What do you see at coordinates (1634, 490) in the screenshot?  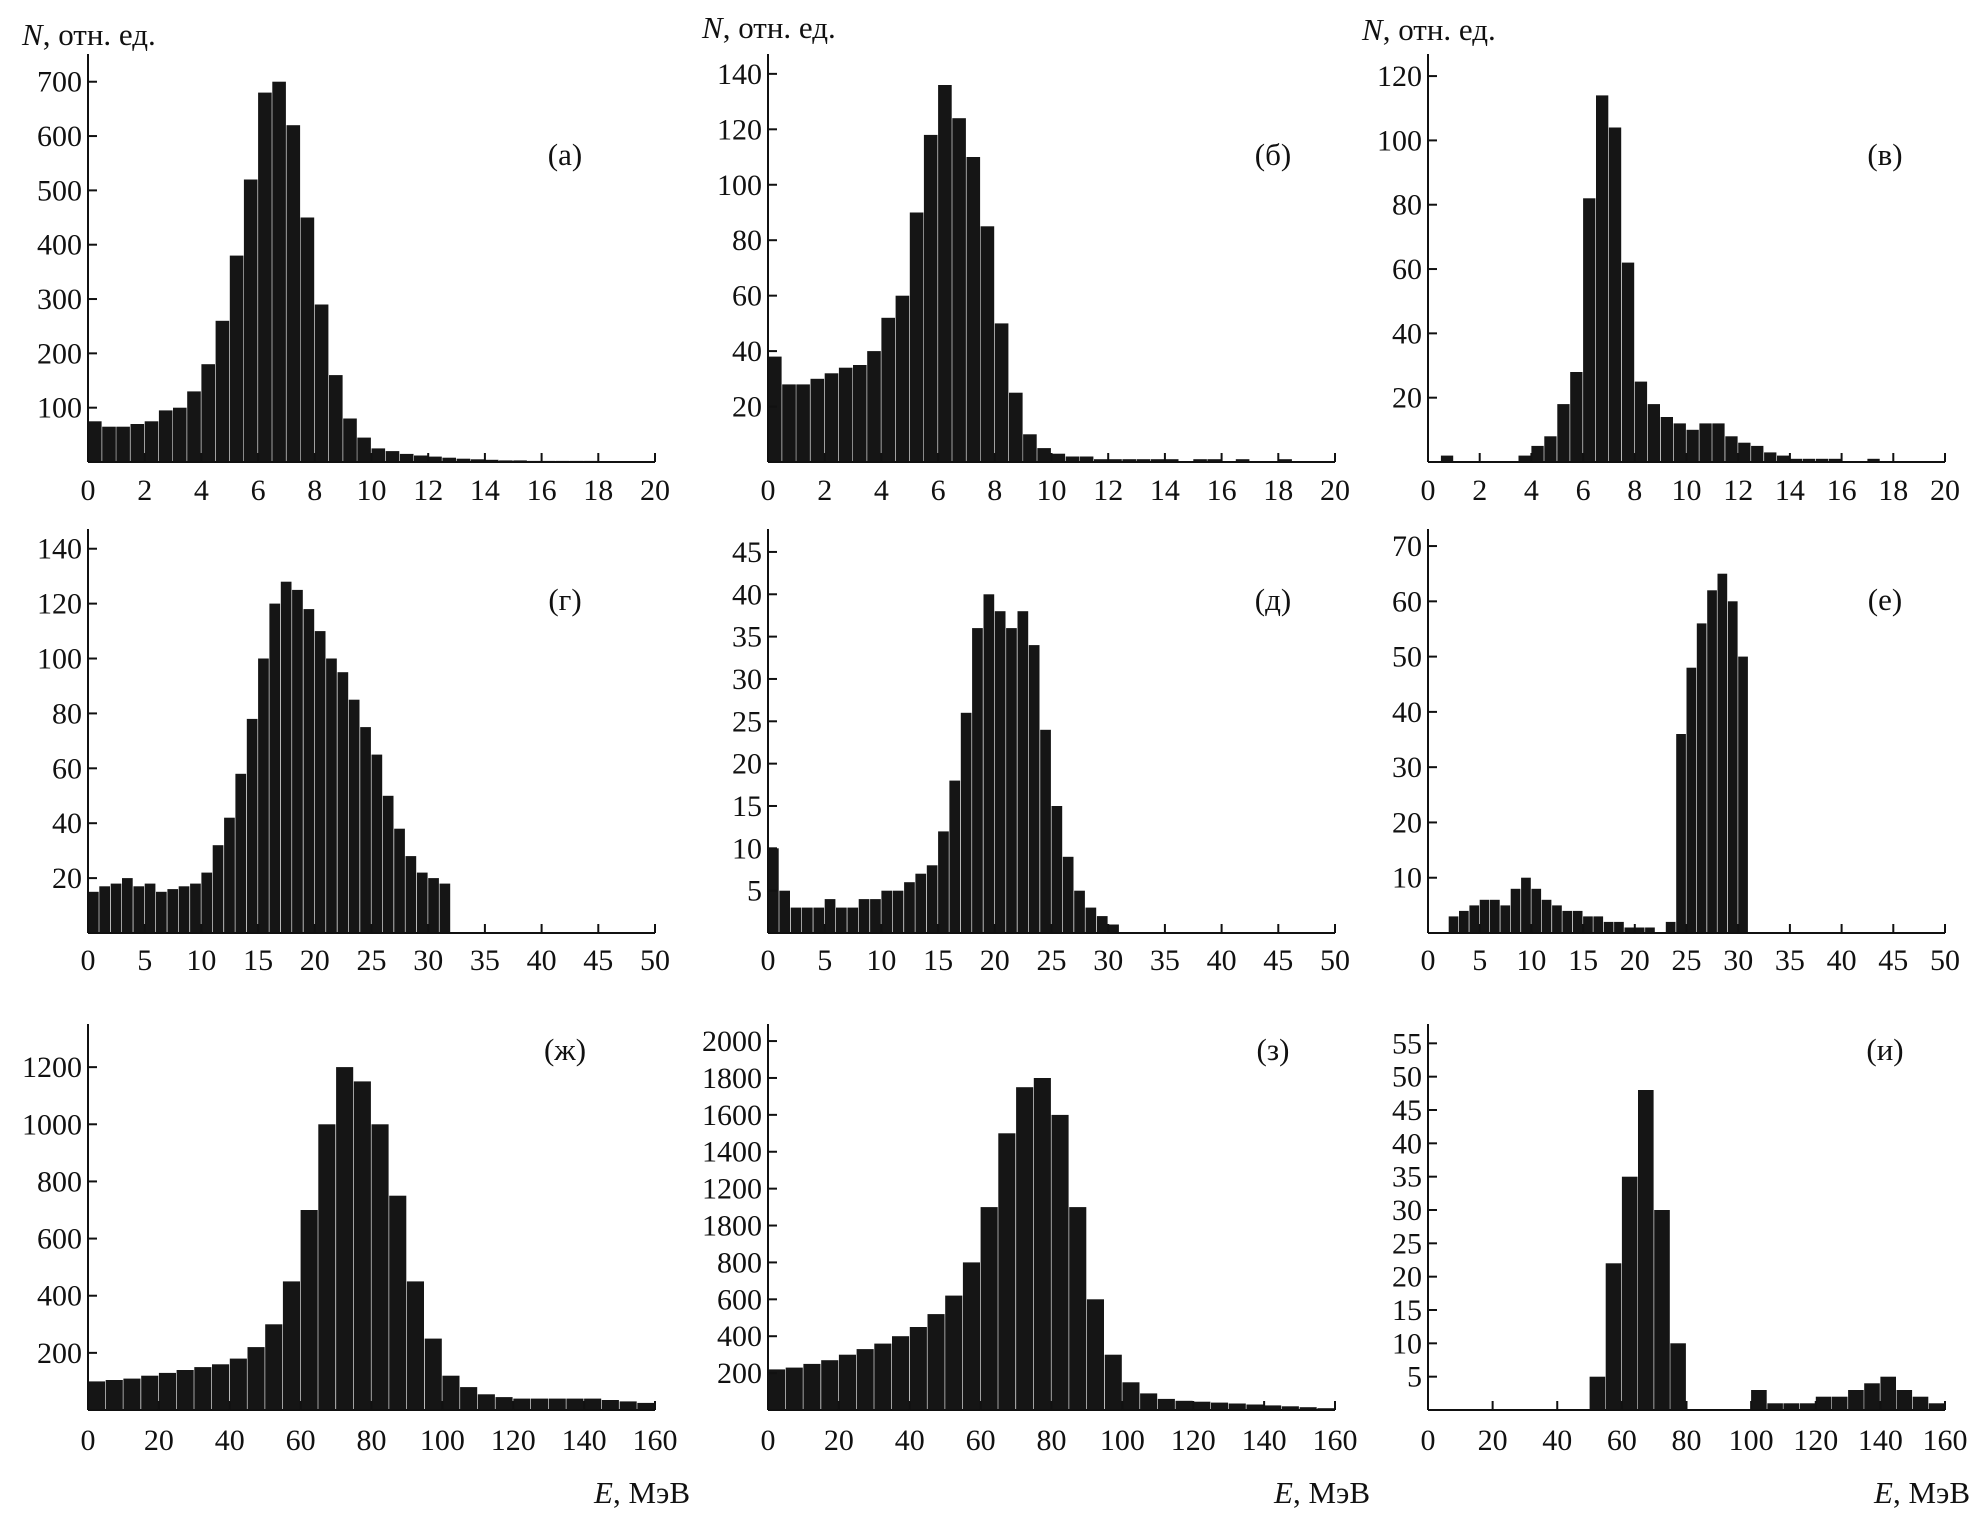 I see `x-tick-label: 8` at bounding box center [1634, 490].